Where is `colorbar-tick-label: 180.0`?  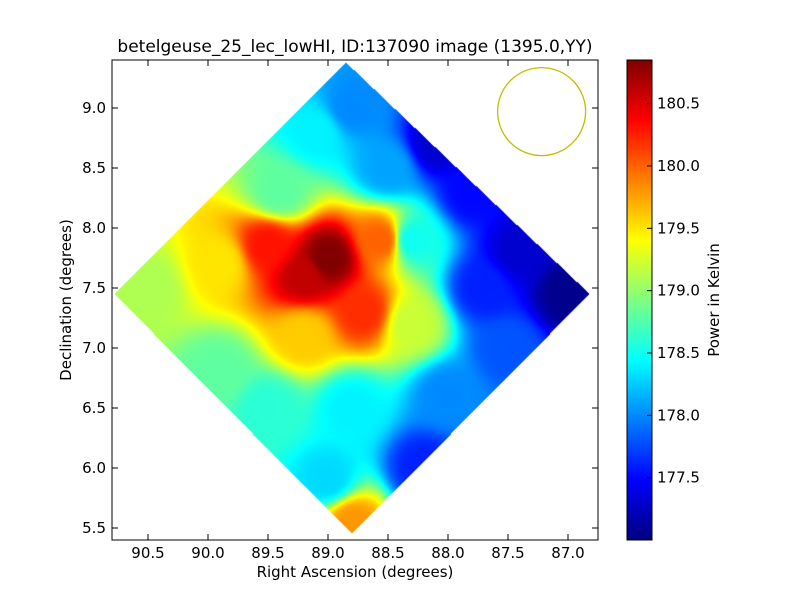
colorbar-tick-label: 180.0 is located at coordinates (678, 166).